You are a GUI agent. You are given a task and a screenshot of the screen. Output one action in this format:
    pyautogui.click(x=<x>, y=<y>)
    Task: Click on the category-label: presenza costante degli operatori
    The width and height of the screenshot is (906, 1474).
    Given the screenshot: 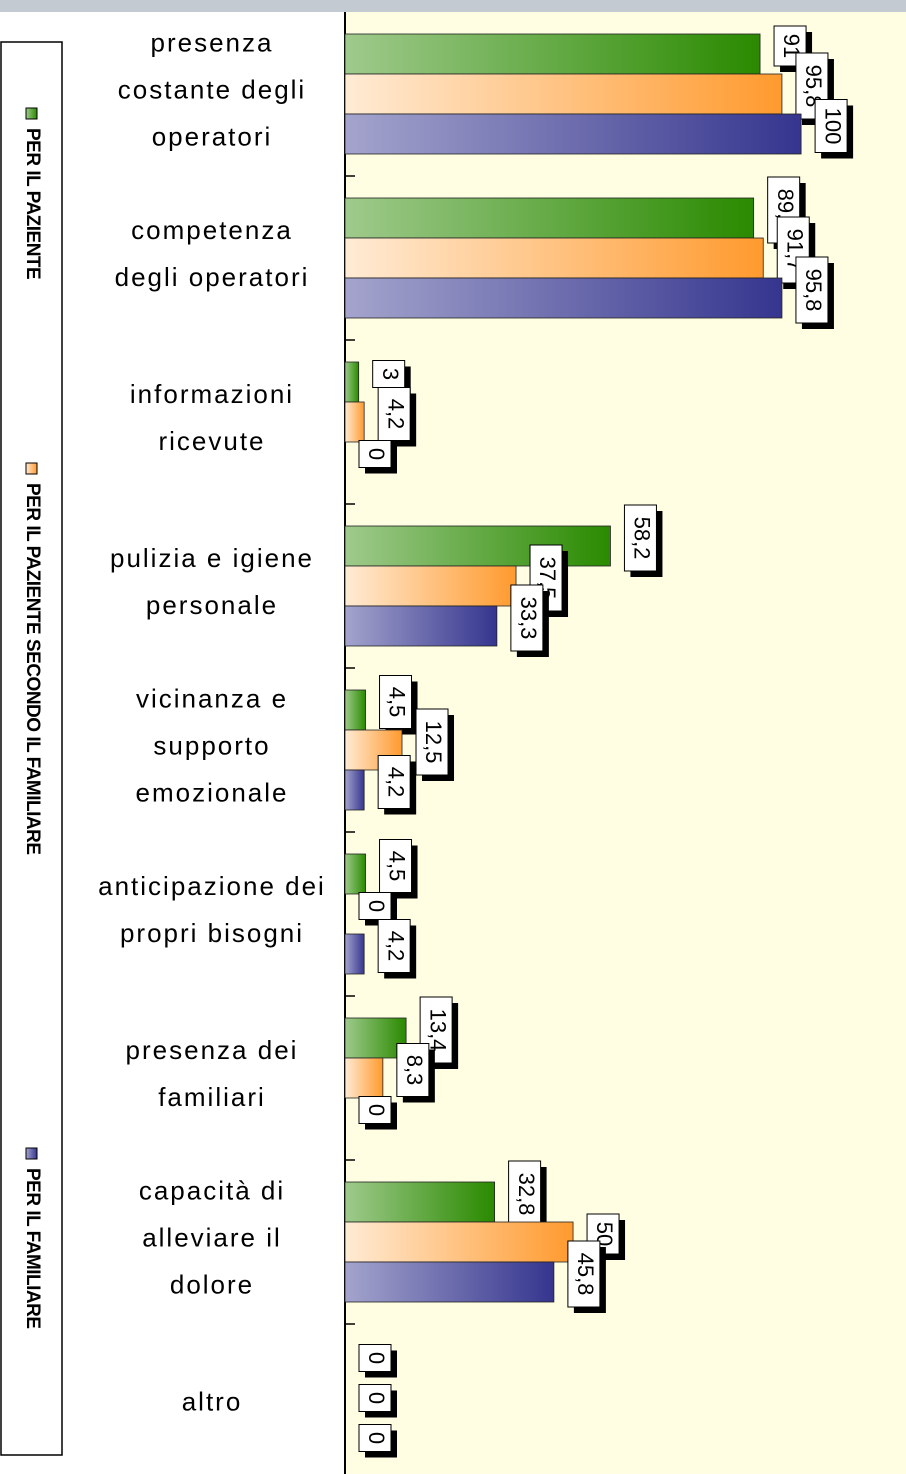 What is the action you would take?
    pyautogui.click(x=212, y=89)
    